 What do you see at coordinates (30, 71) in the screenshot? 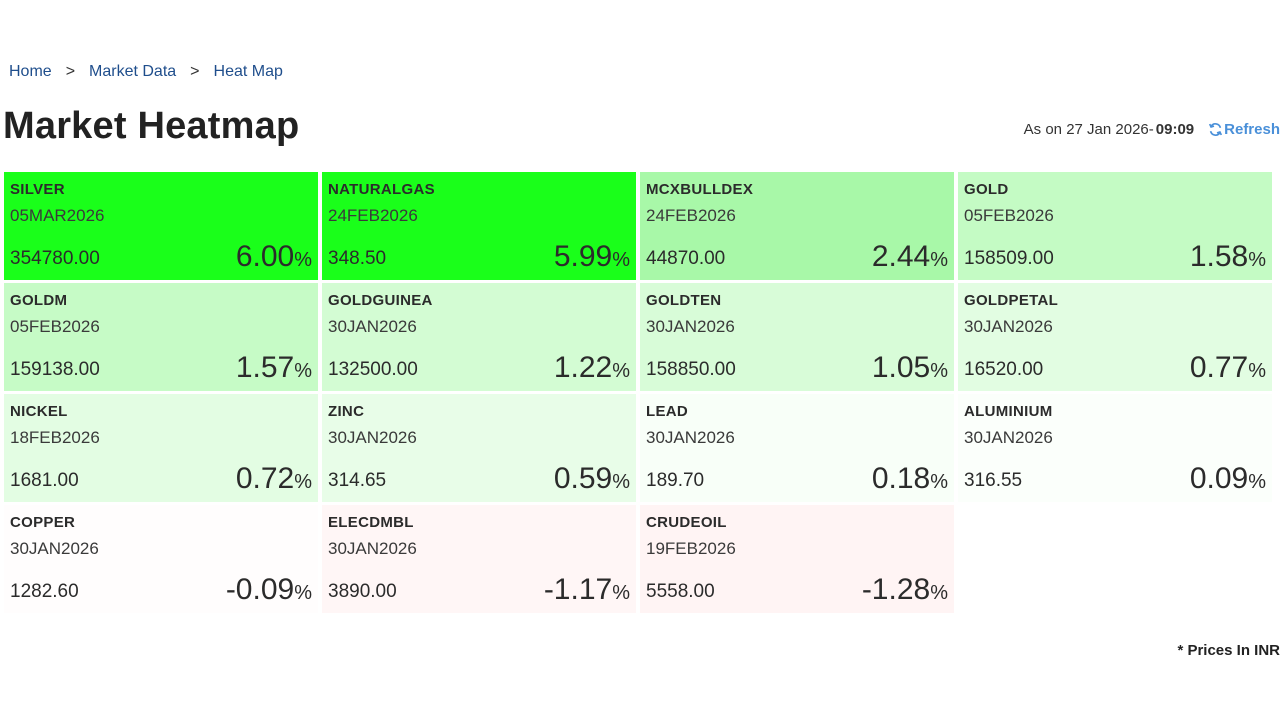
I see `breadcrumb-home-link: Home` at bounding box center [30, 71].